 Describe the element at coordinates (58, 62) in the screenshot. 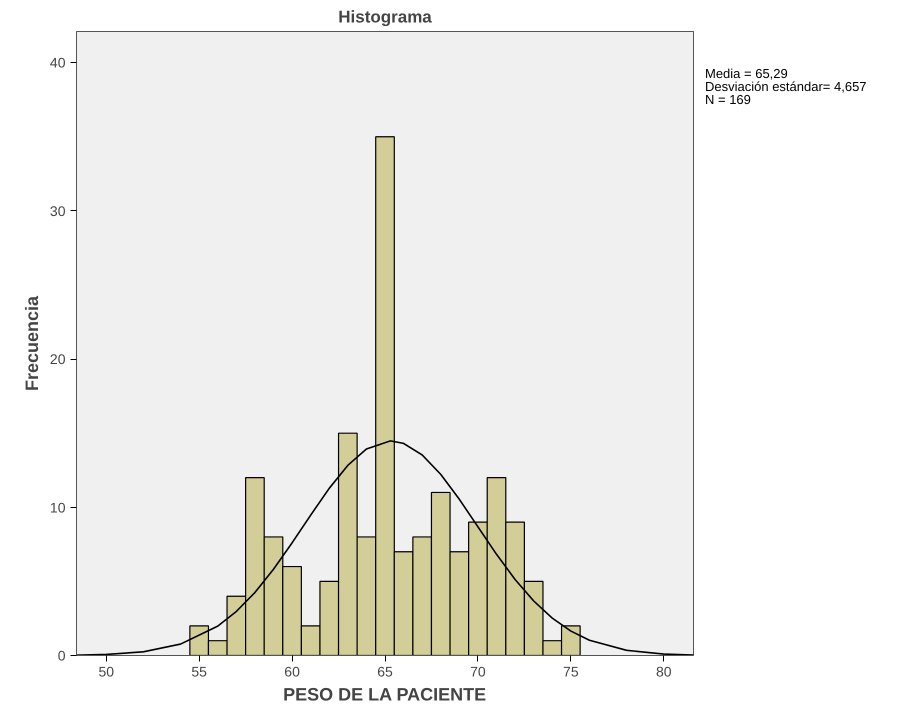

I see `y-tick-label: 40` at that location.